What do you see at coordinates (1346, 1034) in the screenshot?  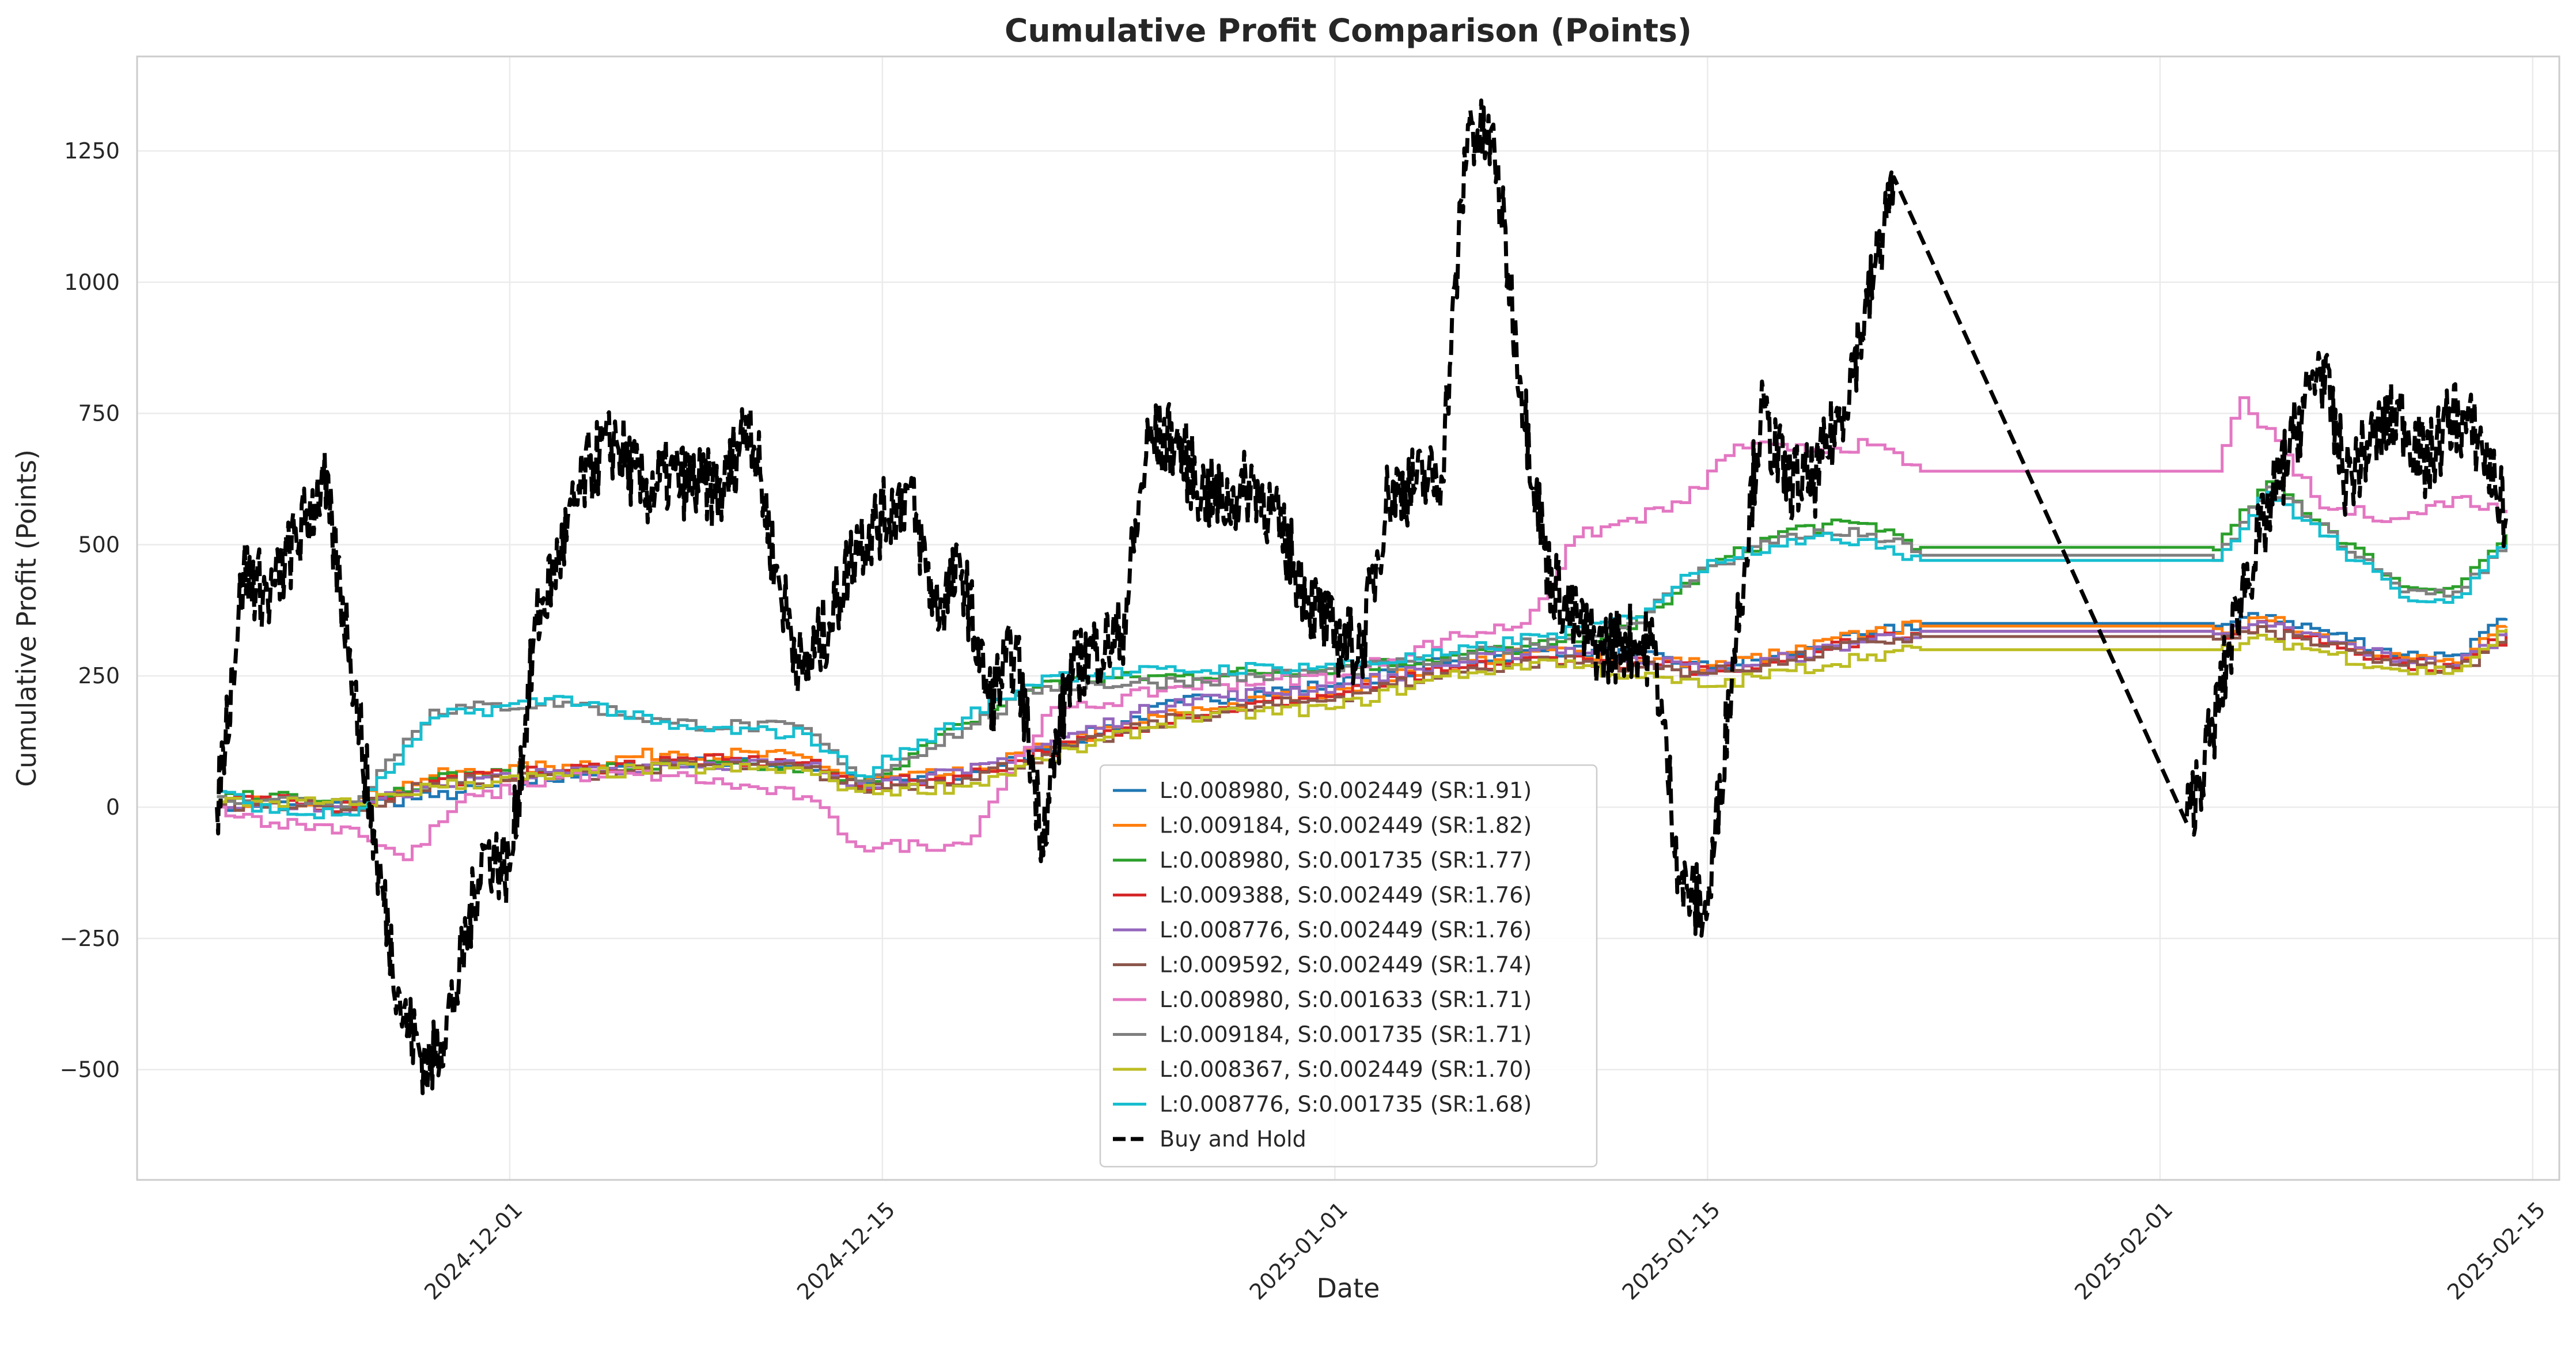 I see `legend-label: L:0.009184, S:0.001735 (SR:1.71)` at bounding box center [1346, 1034].